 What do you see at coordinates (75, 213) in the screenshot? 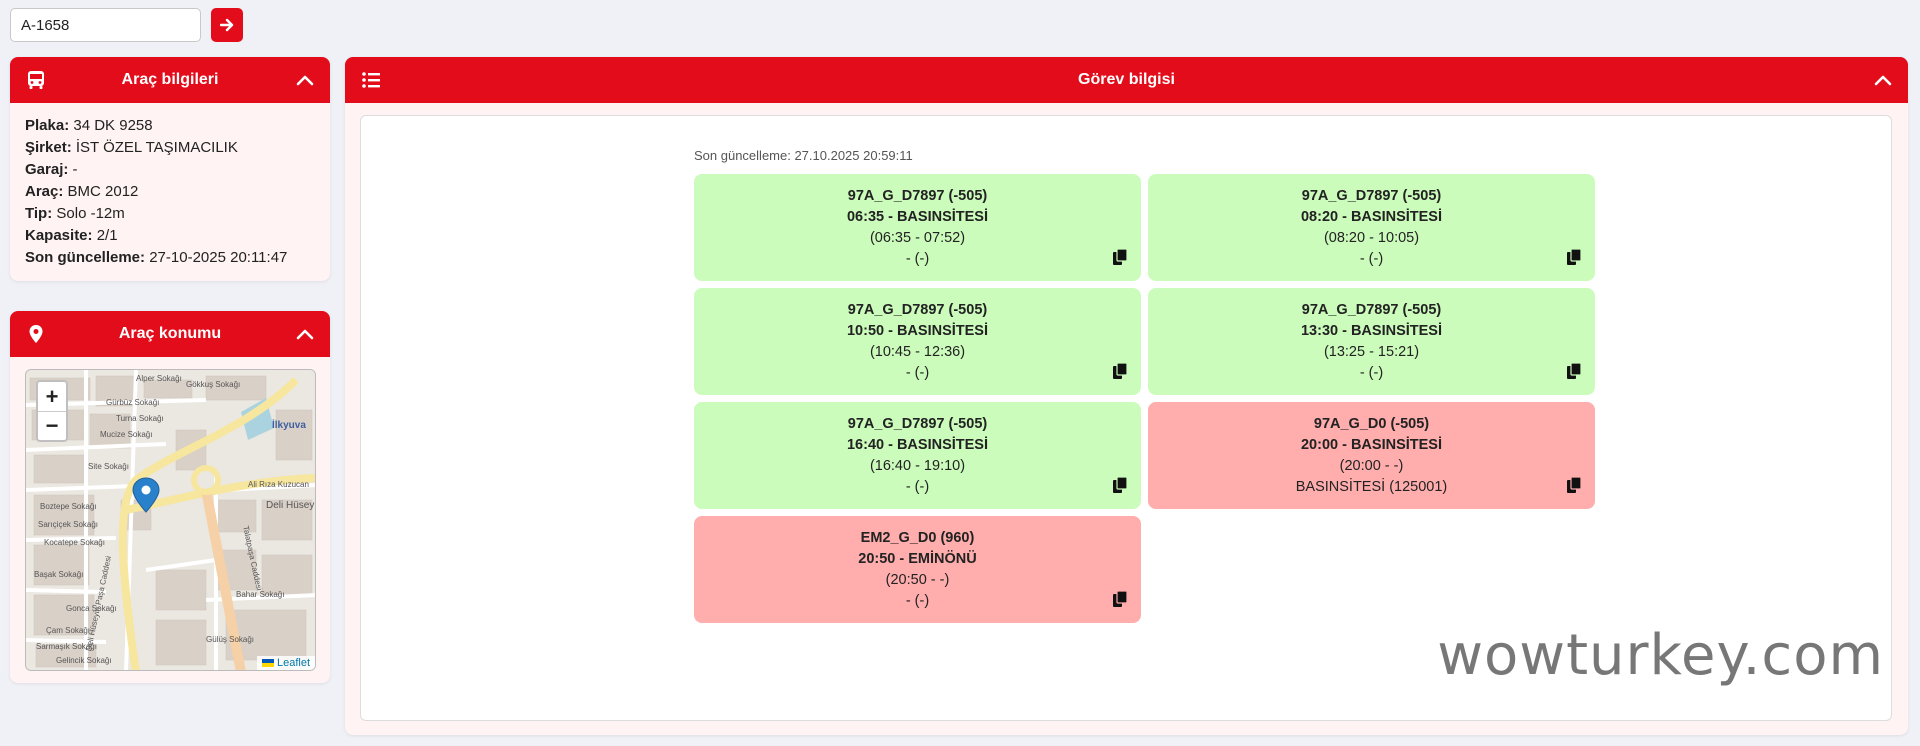
I see `info-row-type: Tip: Solo -12m` at bounding box center [75, 213].